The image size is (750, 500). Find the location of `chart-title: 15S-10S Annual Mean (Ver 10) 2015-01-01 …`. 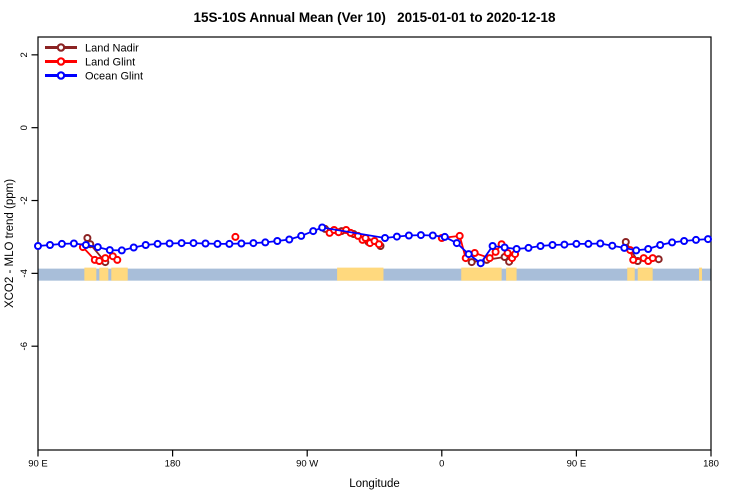

chart-title: 15S-10S Annual Mean (Ver 10) 2015-01-01 … is located at coordinates (374, 17).